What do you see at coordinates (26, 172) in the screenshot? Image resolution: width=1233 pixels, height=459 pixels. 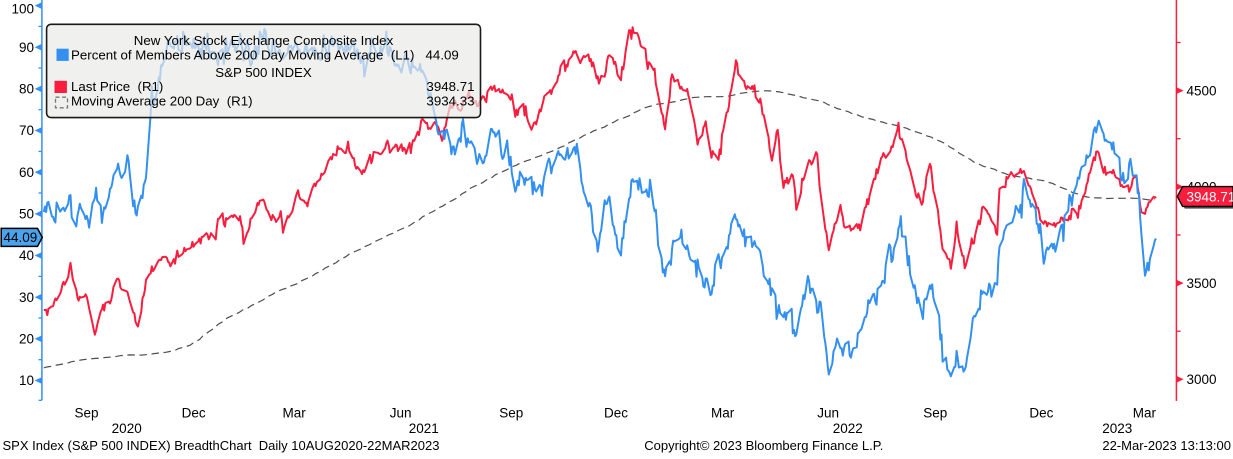 I see `svg-text: 60` at bounding box center [26, 172].